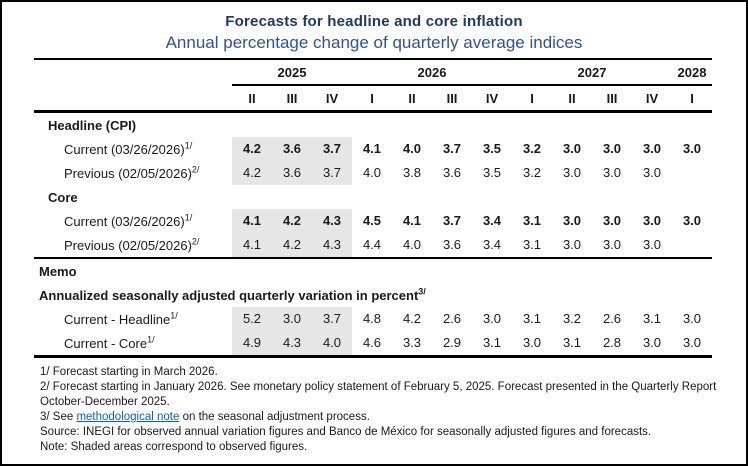  What do you see at coordinates (372, 318) in the screenshot?
I see `value-cell: 4.8` at bounding box center [372, 318].